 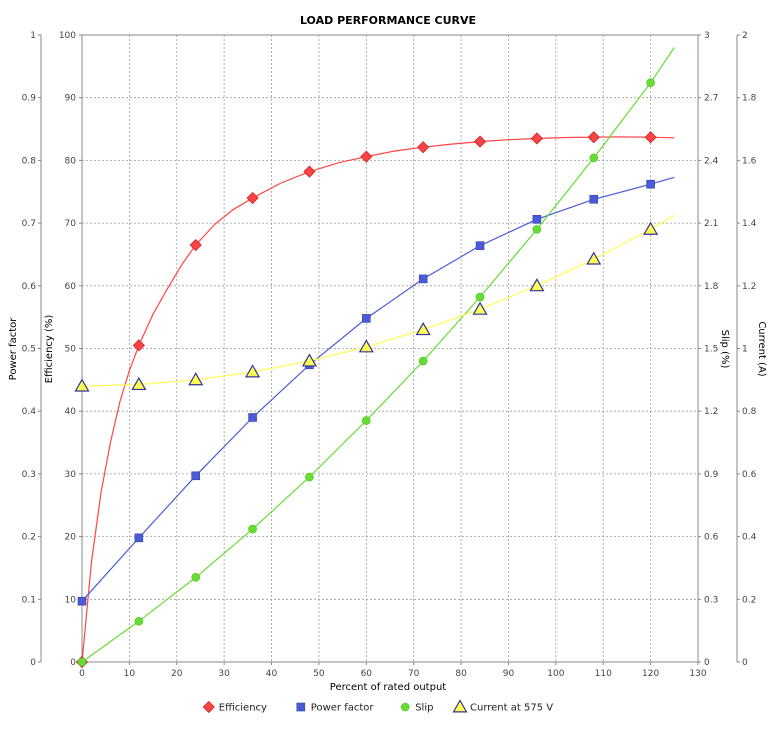 What do you see at coordinates (424, 708) in the screenshot?
I see `slip-legend-label: Slip` at bounding box center [424, 708].